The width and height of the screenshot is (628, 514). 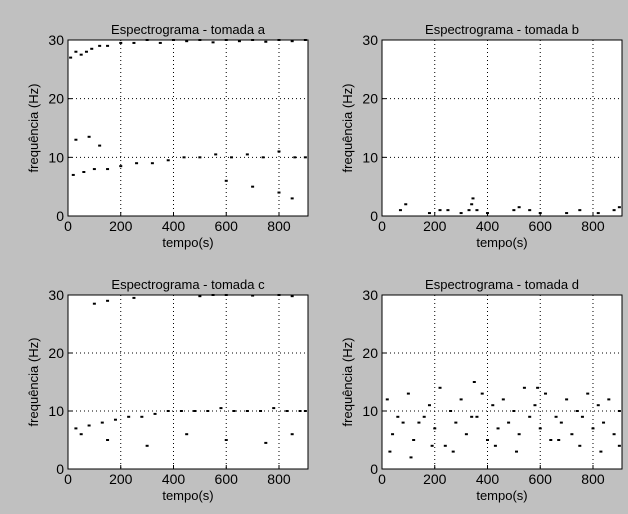 What do you see at coordinates (370, 40) in the screenshot?
I see `y-tick-label: 30` at bounding box center [370, 40].